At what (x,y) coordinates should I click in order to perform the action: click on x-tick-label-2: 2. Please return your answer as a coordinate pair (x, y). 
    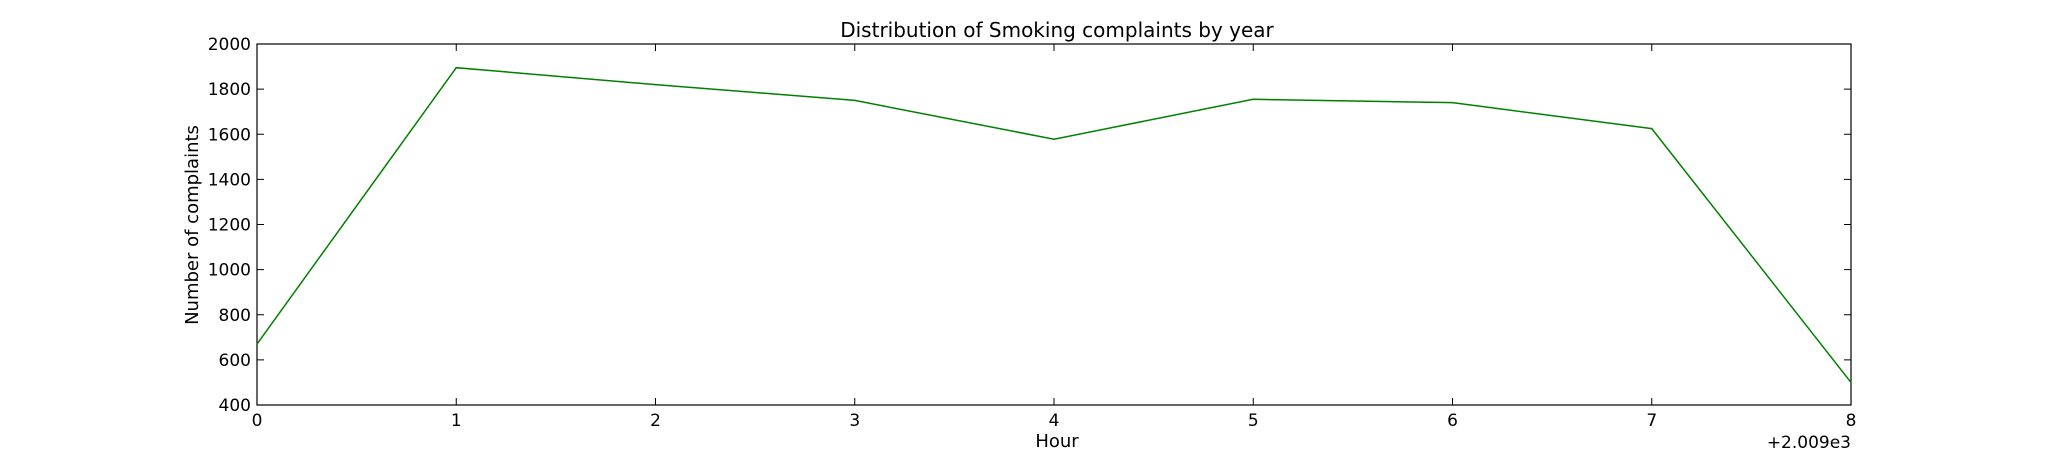
    Looking at the image, I should click on (655, 421).